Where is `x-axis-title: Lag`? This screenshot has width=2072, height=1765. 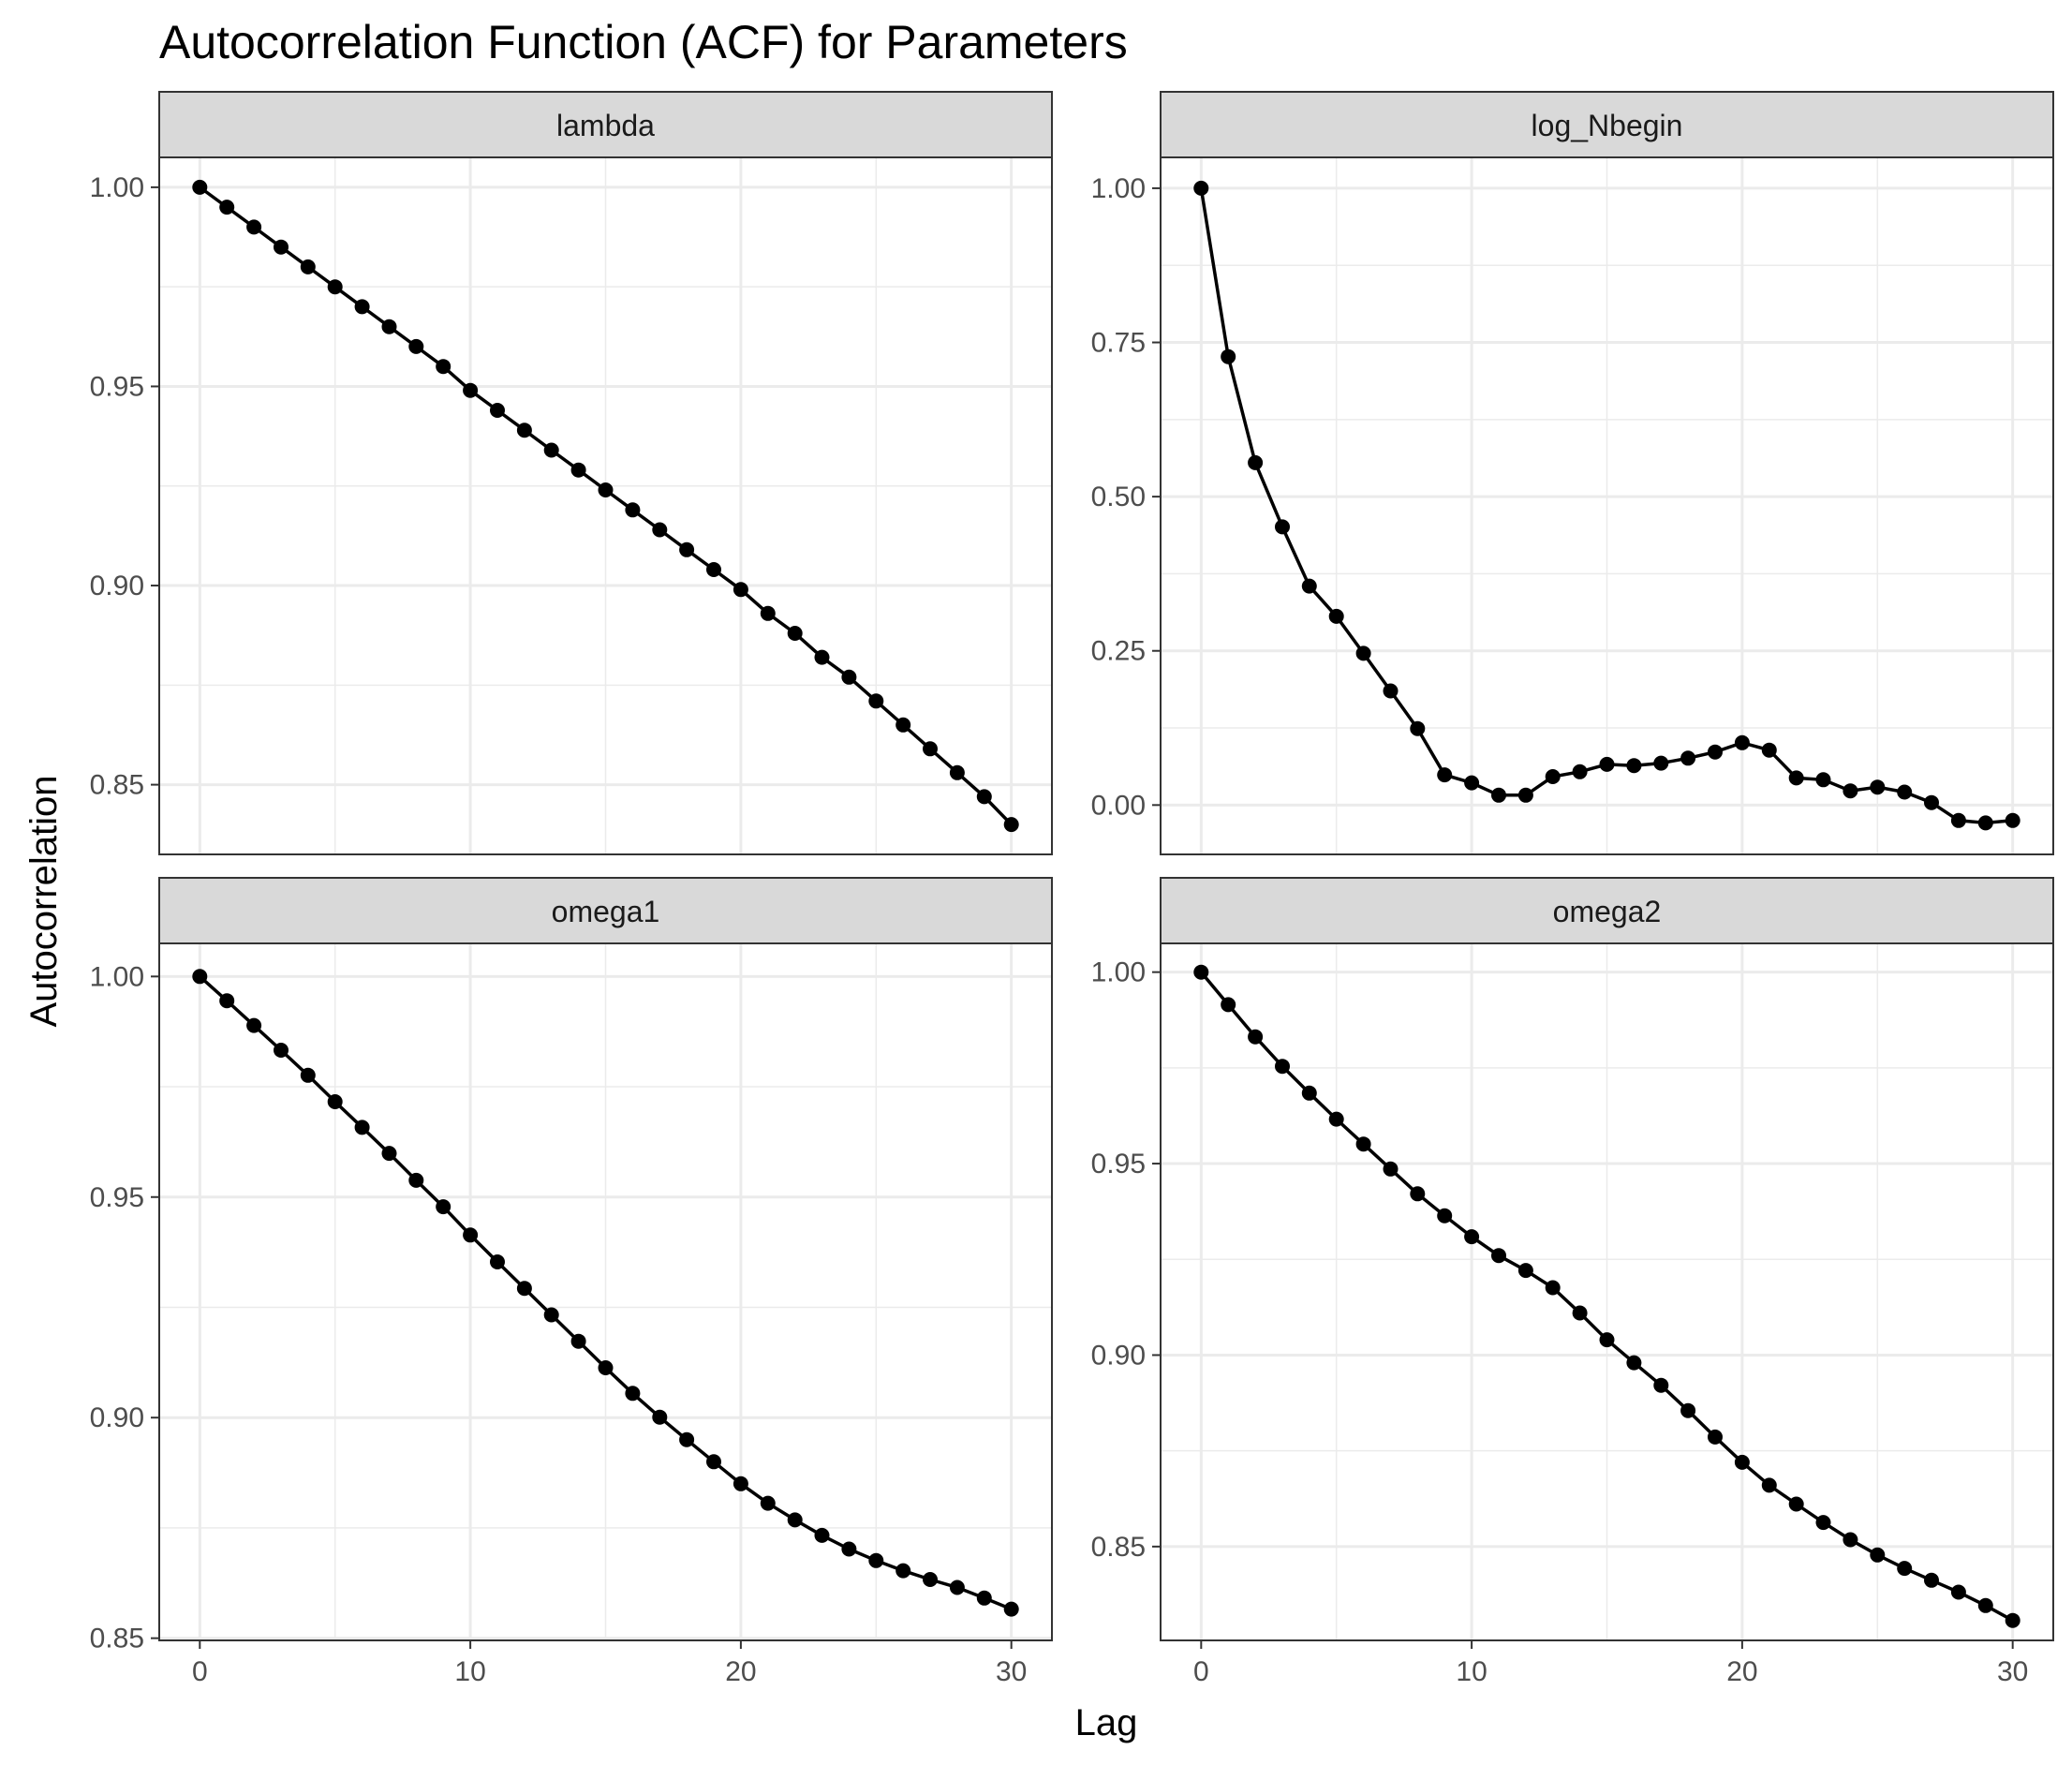 x-axis-title: Lag is located at coordinates (1106, 1722).